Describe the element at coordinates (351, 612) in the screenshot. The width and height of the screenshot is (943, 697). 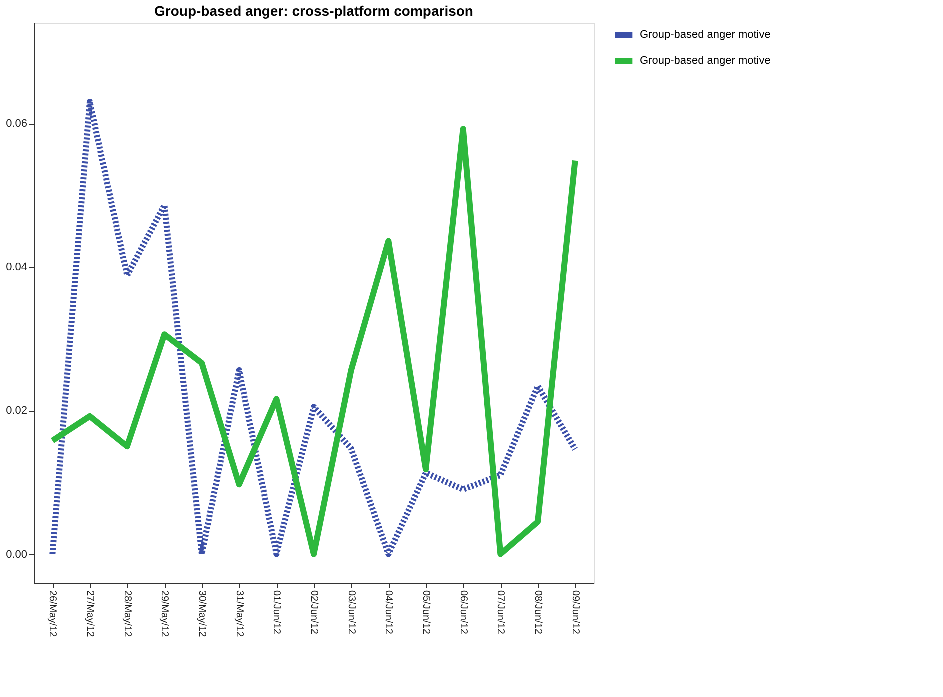
I see `x-tick-label: 03/Jun/12` at that location.